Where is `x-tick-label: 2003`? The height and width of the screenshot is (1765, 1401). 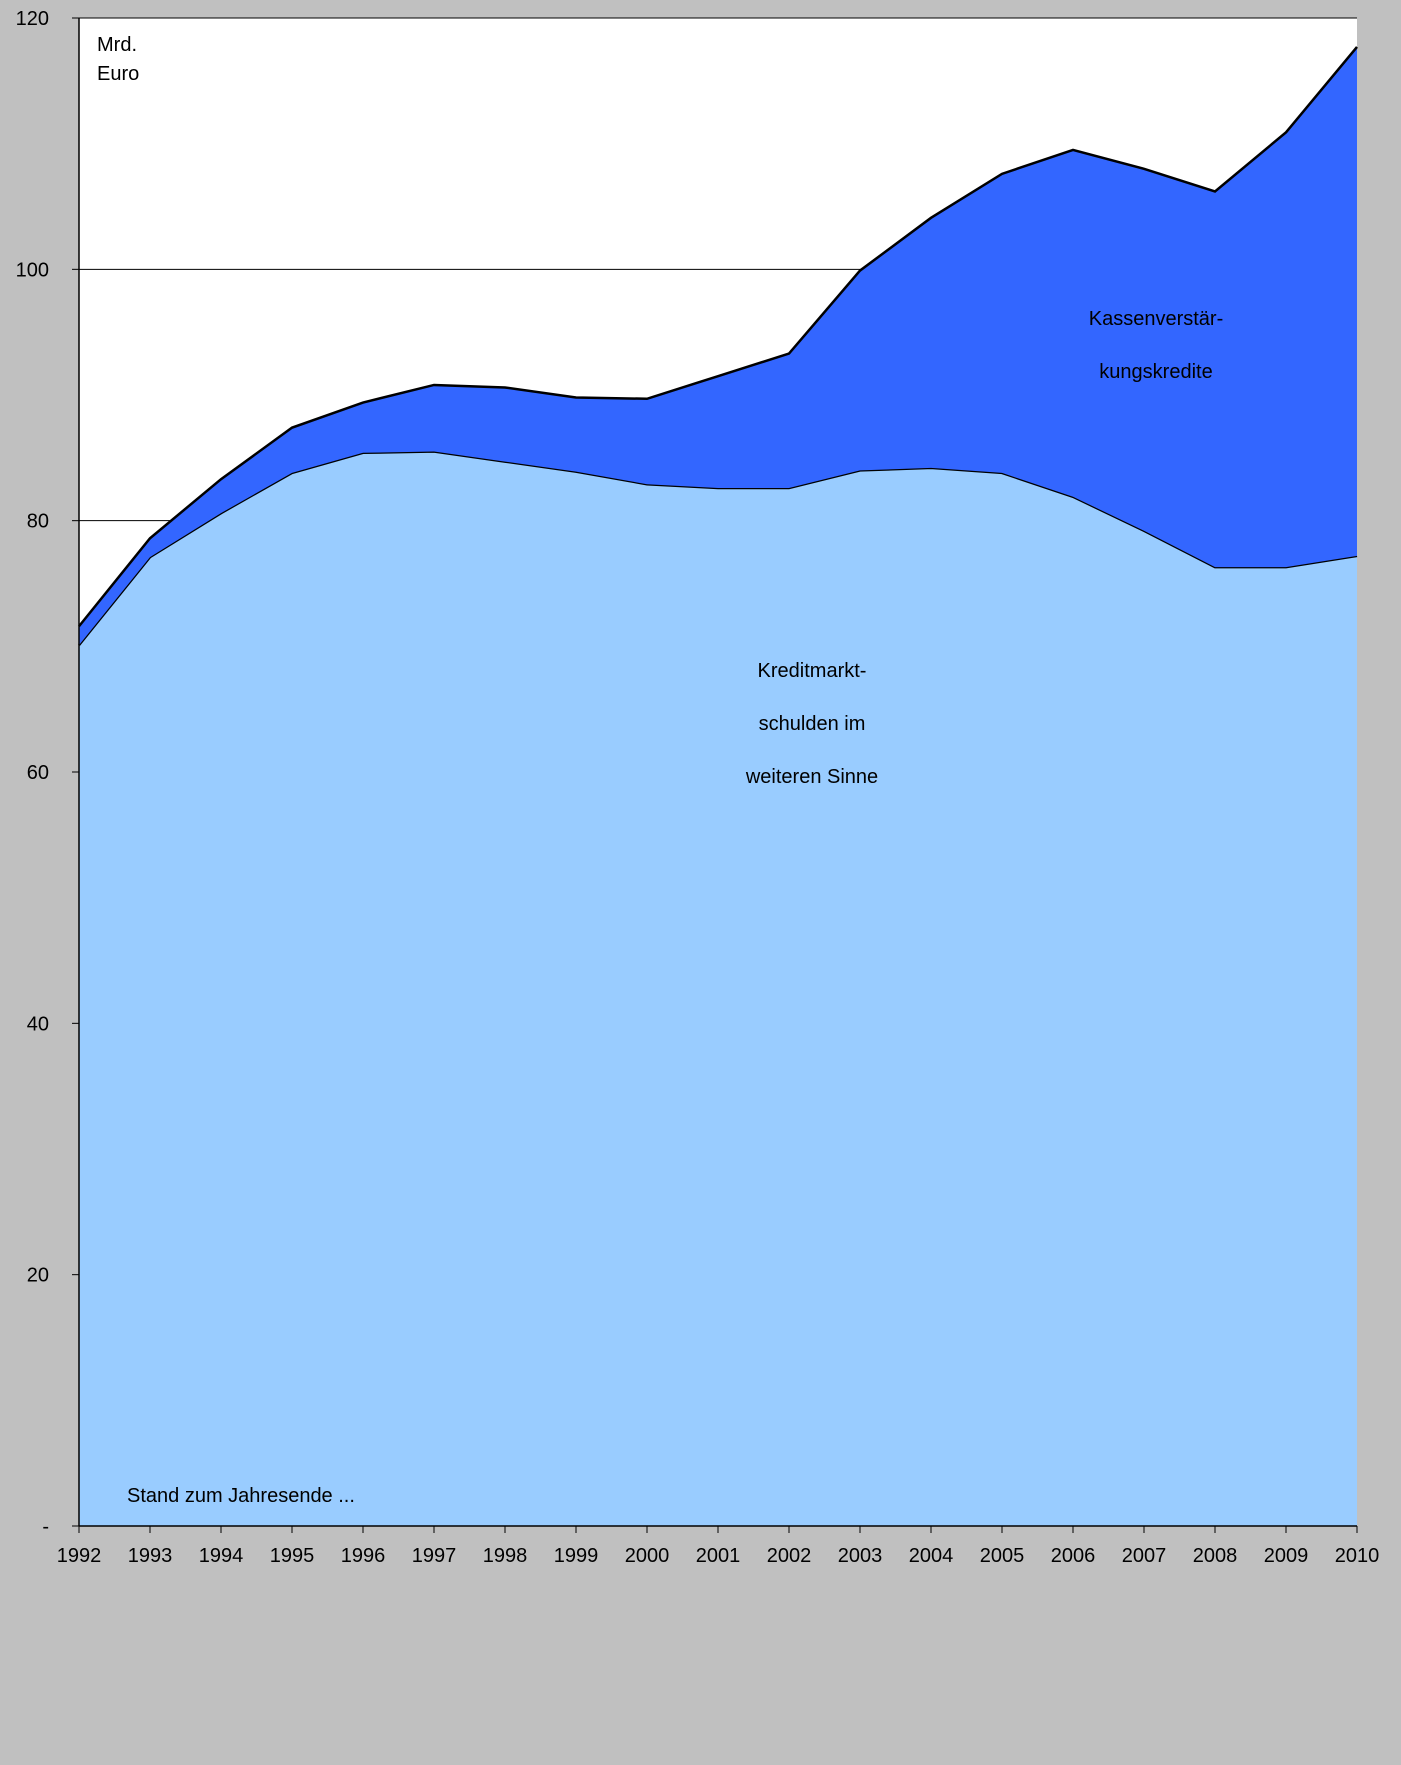
x-tick-label: 2003 is located at coordinates (860, 1556).